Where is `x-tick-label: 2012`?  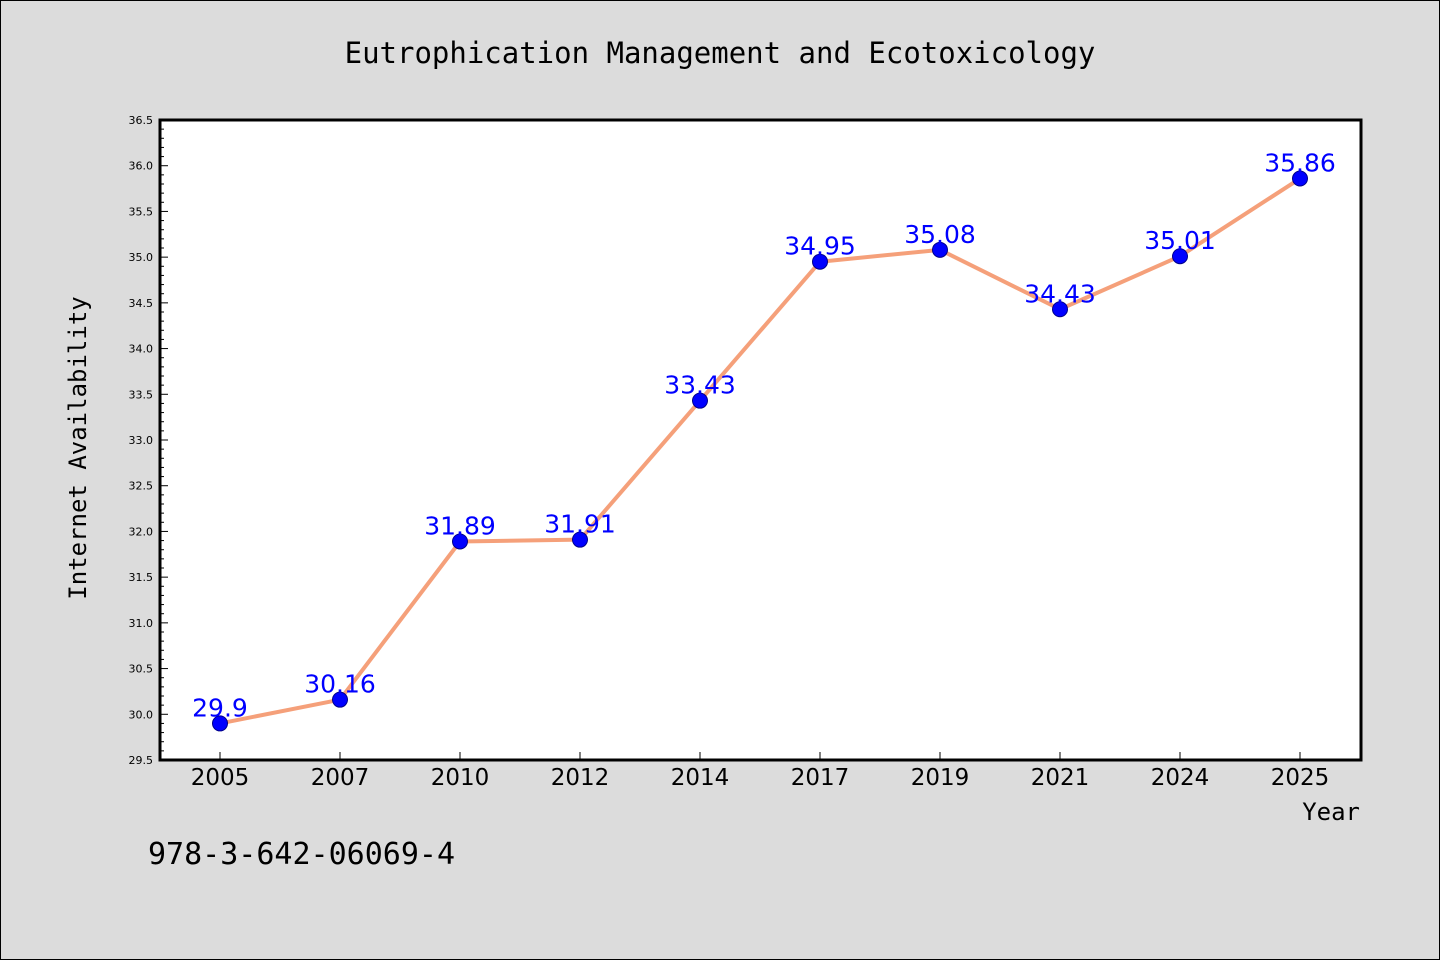 x-tick-label: 2012 is located at coordinates (580, 778).